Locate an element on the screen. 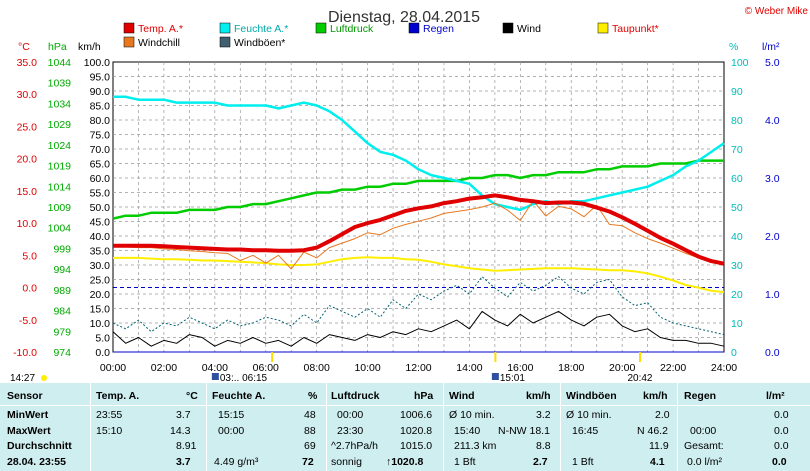 This screenshot has width=810, height=471. sunrise-icon is located at coordinates (215, 376).